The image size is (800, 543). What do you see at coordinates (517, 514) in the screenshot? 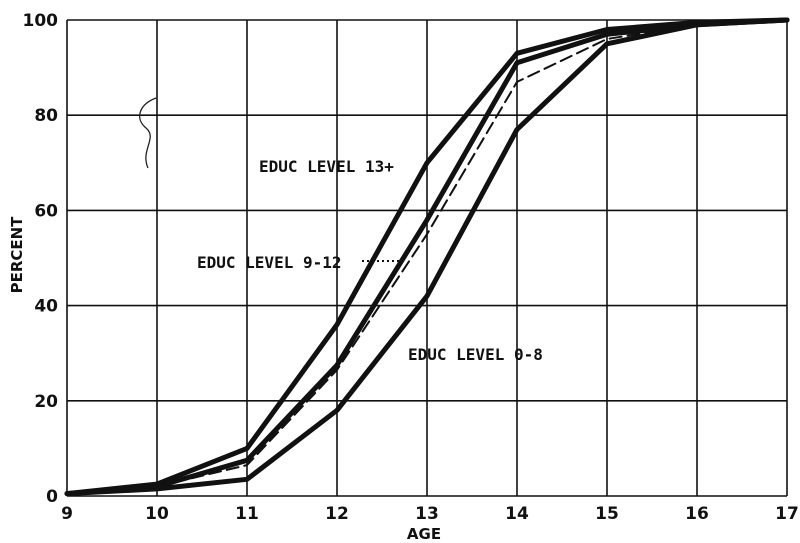
I see `x-tick-label: 14` at bounding box center [517, 514].